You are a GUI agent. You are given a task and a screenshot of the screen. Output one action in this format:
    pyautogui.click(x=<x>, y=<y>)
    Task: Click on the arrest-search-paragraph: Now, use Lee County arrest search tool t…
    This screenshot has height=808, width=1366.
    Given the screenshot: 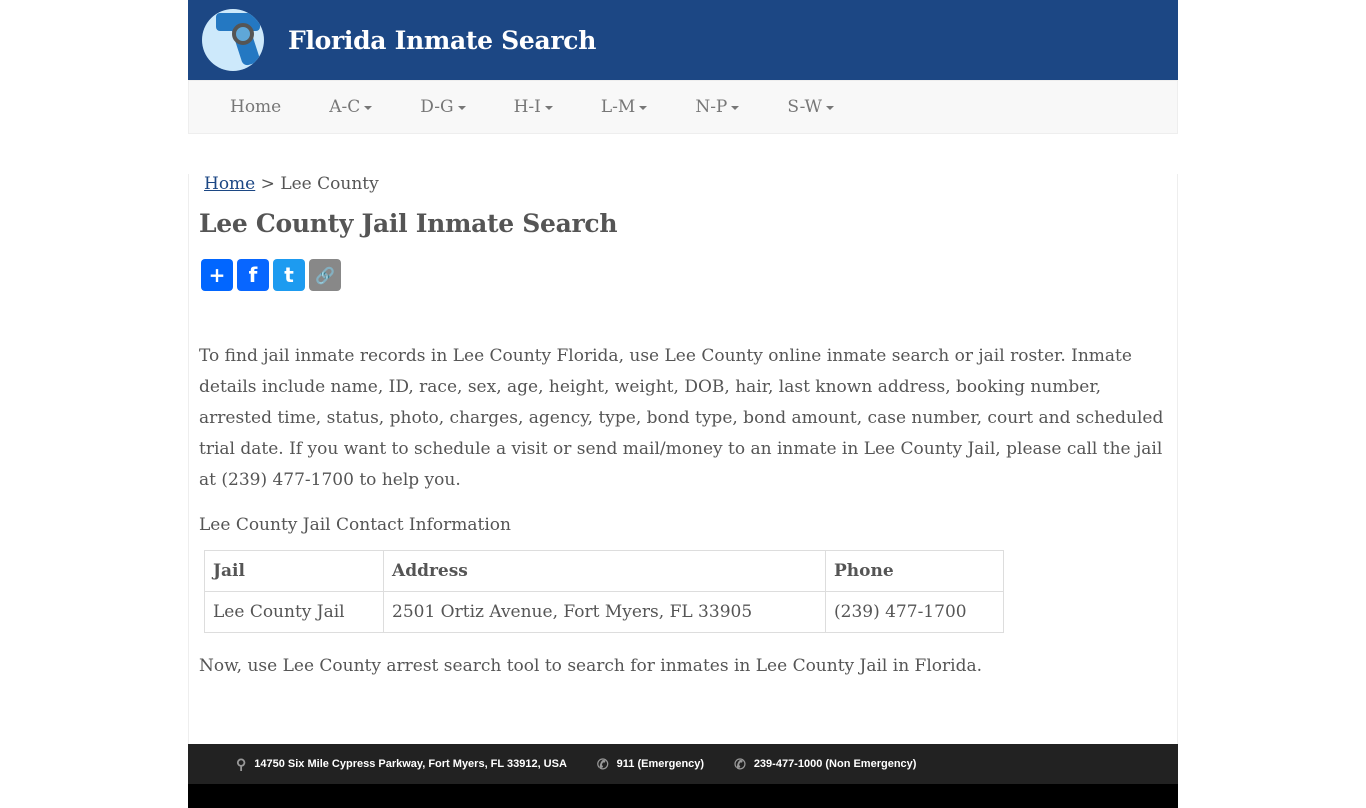 What is the action you would take?
    pyautogui.click(x=591, y=666)
    